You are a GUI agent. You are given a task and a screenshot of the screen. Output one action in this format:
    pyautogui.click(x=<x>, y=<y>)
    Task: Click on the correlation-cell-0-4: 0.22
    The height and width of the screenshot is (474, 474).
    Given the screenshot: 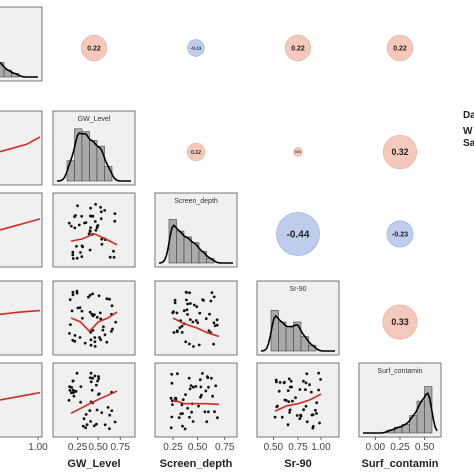 What is the action you would take?
    pyautogui.click(x=400, y=48)
    